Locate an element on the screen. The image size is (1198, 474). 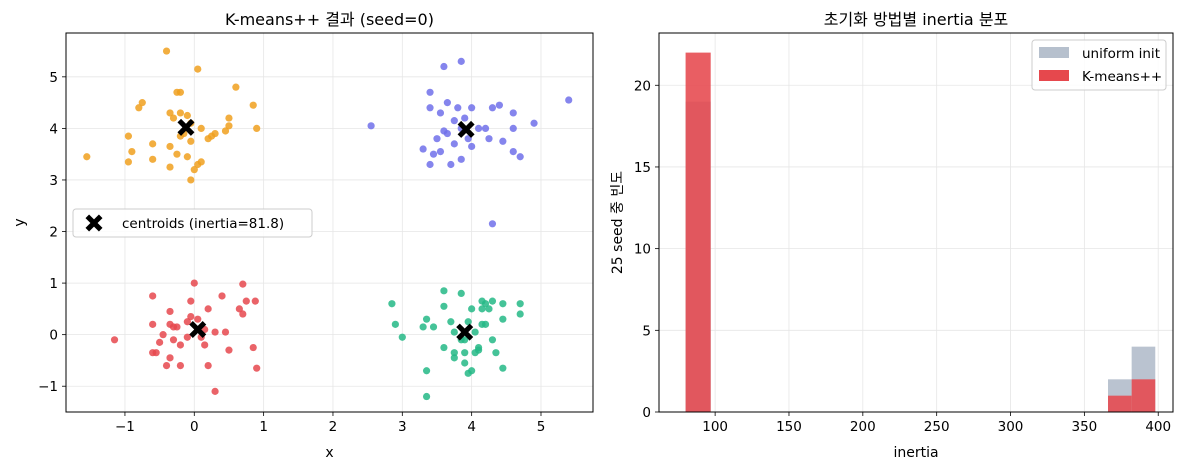
x-tick-label: 200 is located at coordinates (863, 427).